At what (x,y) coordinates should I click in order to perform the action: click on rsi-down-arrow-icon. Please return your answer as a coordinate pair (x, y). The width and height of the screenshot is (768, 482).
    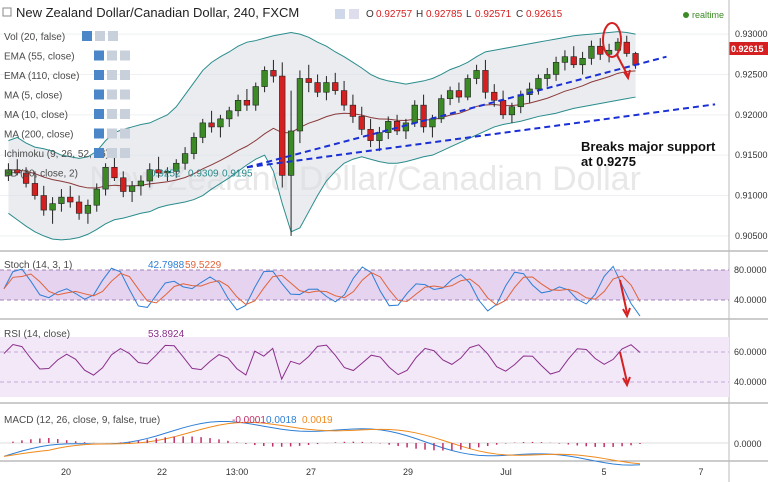
    Looking at the image, I should click on (623, 367).